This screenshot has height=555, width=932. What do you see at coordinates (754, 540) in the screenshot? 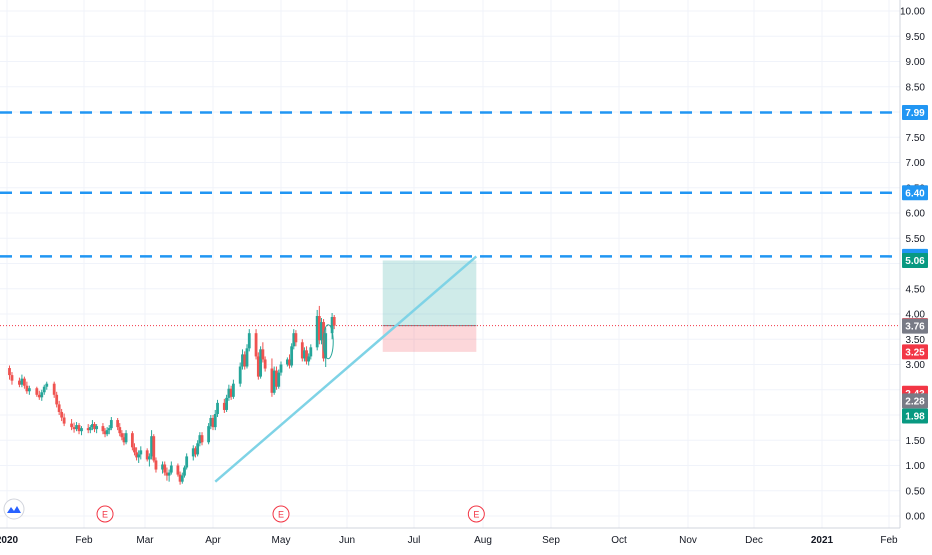
I see `time-tick-label: Dec` at bounding box center [754, 540].